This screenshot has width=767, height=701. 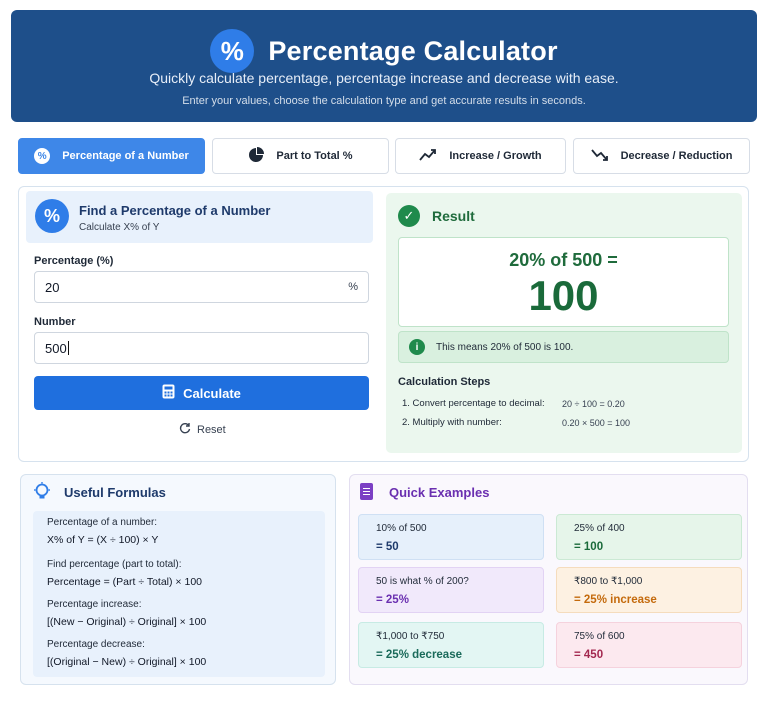 I want to click on step-label: 1. Convert percentage to decimal:, so click(x=473, y=403).